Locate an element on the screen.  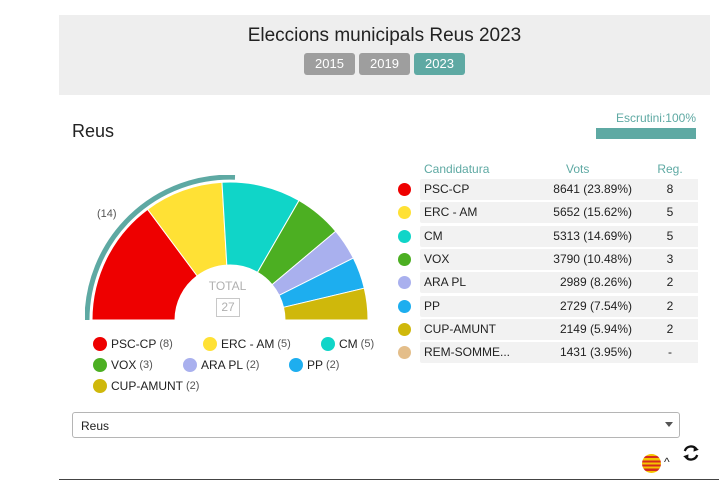
party-name: PP is located at coordinates (471, 306).